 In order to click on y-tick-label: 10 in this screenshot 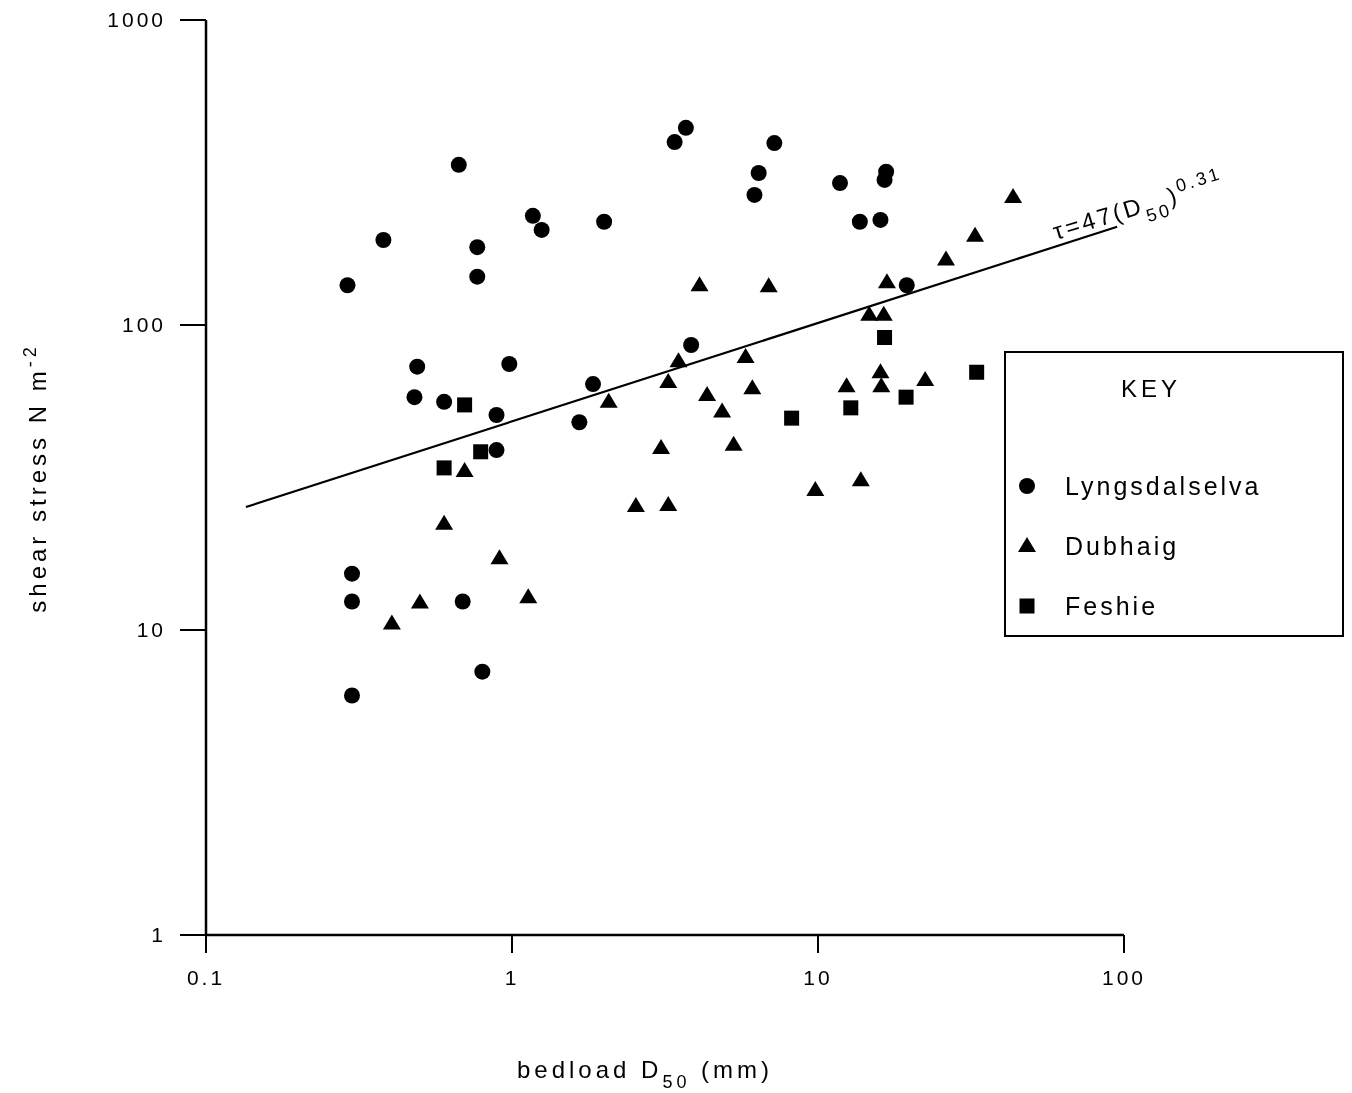, I will do `click(151, 630)`.